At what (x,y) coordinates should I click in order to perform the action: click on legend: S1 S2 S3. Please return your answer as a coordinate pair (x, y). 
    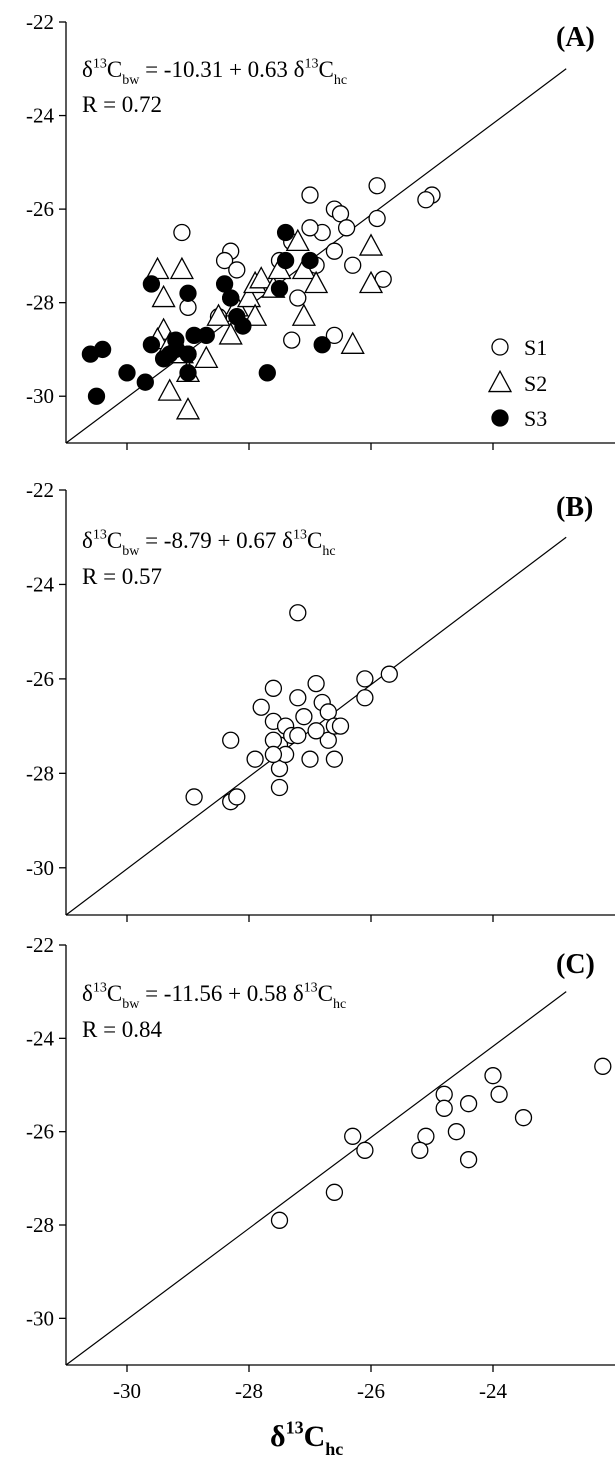
    Looking at the image, I should click on (517, 383).